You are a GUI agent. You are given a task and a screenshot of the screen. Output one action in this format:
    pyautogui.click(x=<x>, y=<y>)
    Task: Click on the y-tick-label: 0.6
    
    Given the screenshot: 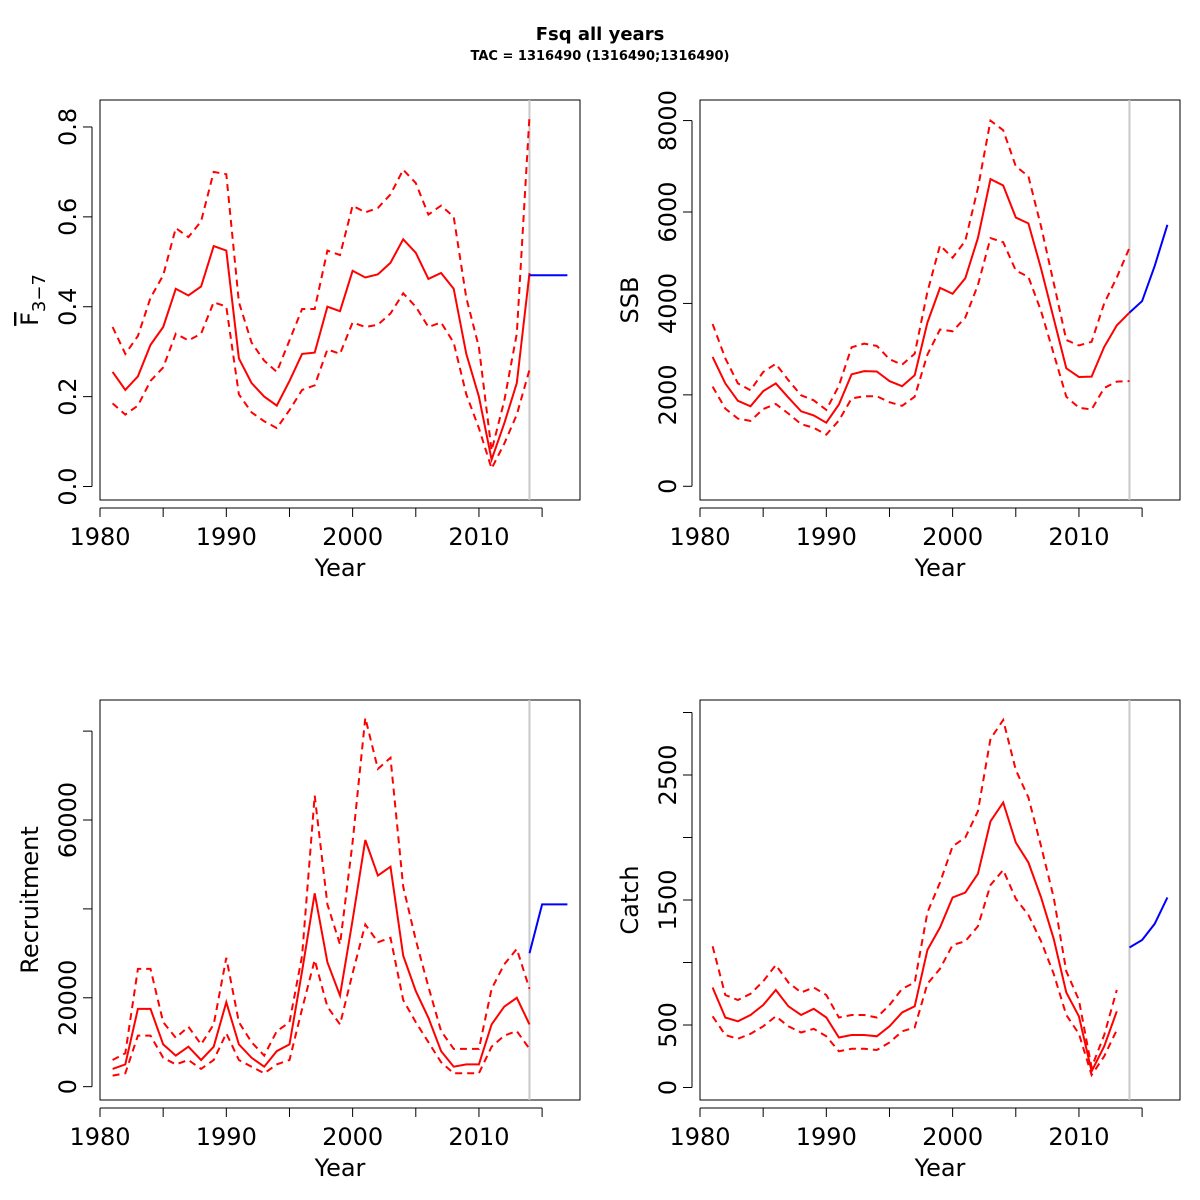 What is the action you would take?
    pyautogui.click(x=68, y=217)
    